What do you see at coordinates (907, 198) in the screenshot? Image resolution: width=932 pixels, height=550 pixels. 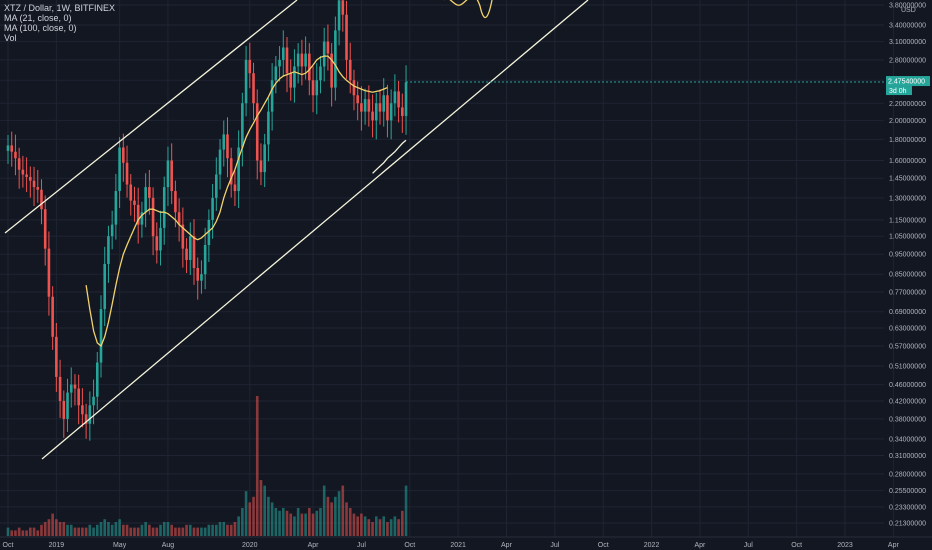 I see `price-tick-label: 1.30000000` at bounding box center [907, 198].